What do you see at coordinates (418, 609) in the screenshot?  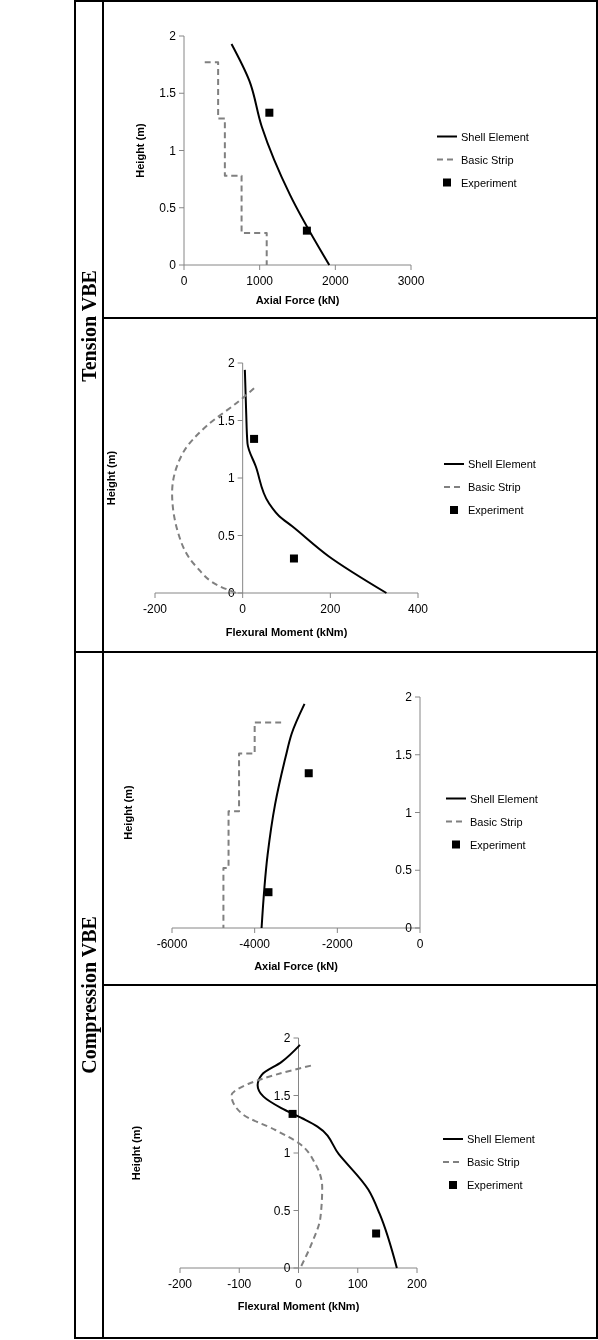 I see `x-tick-label: 400` at bounding box center [418, 609].